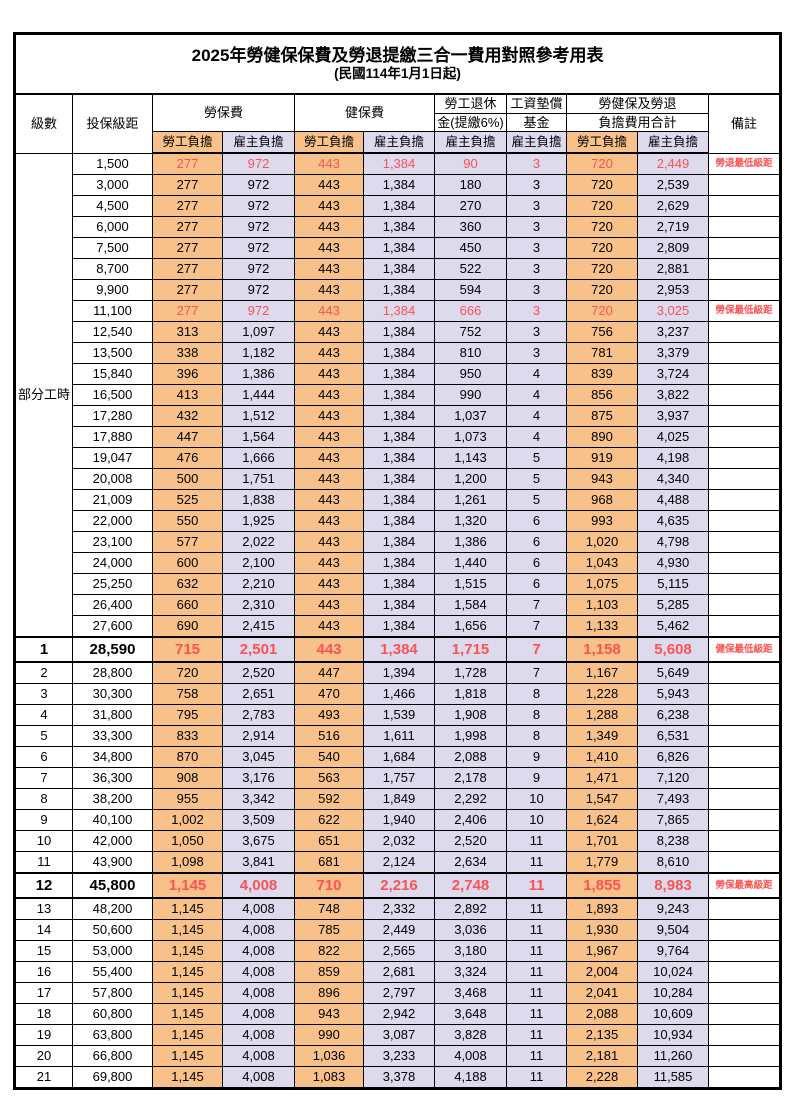 The width and height of the screenshot is (791, 1120). I want to click on level-cell: 10, so click(43, 841).